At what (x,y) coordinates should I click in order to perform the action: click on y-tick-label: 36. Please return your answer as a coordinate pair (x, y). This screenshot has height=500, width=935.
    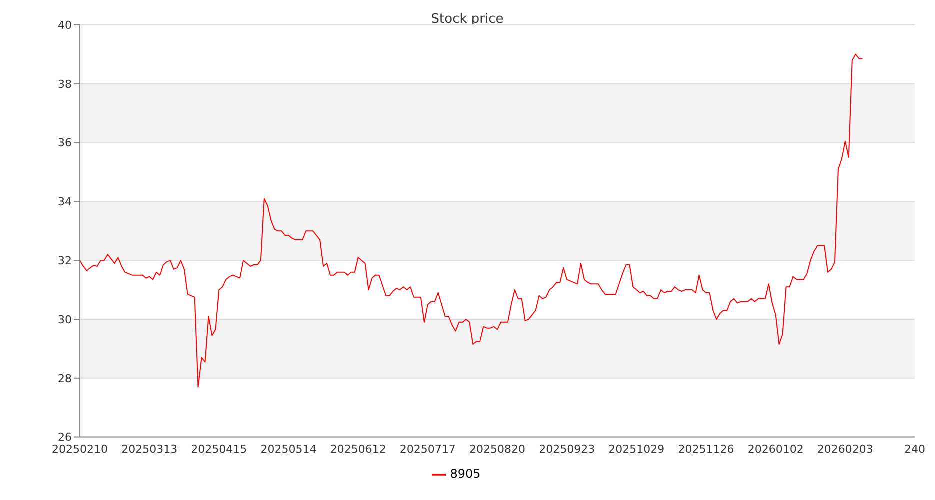
    Looking at the image, I should click on (65, 143).